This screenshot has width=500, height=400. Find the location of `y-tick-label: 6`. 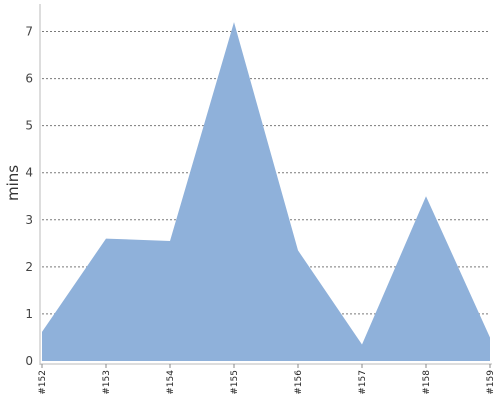

y-tick-label: 6 is located at coordinates (29, 79).